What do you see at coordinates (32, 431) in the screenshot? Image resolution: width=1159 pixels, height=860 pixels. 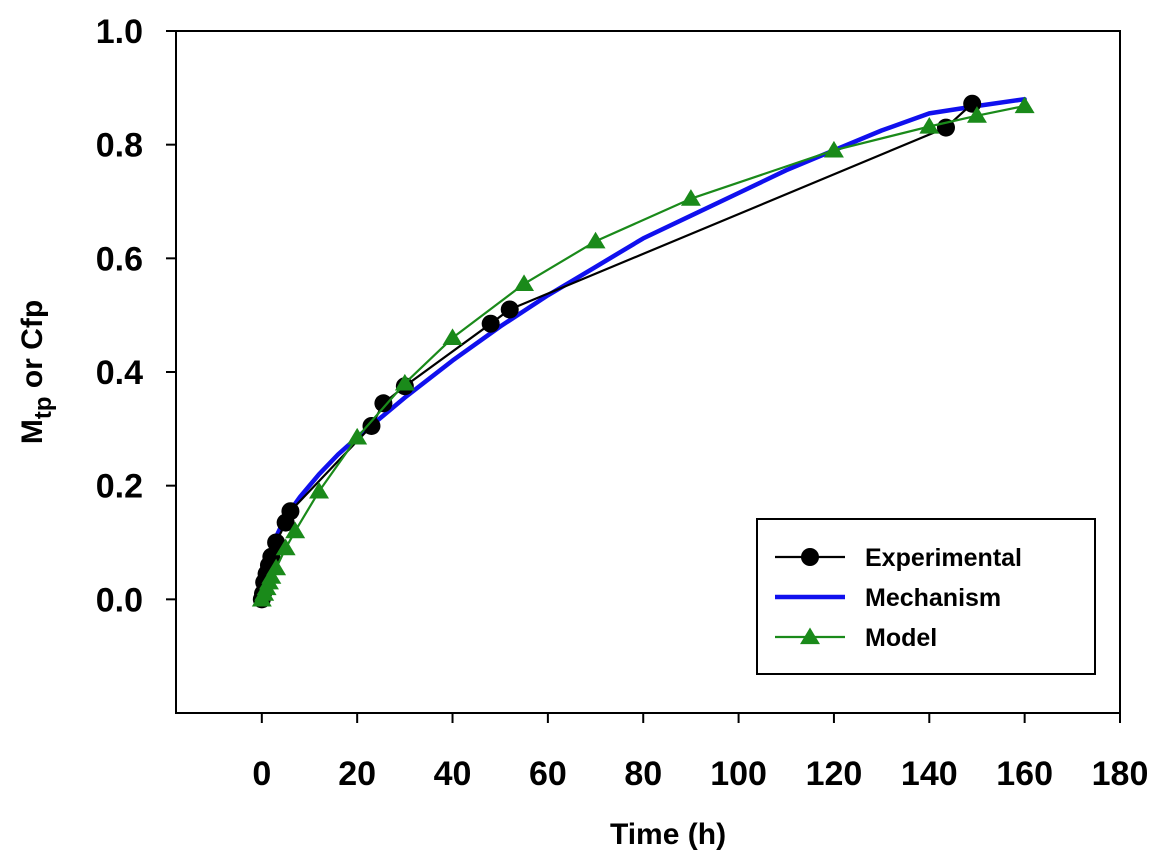 I see `y-axis-title-main: M` at bounding box center [32, 431].